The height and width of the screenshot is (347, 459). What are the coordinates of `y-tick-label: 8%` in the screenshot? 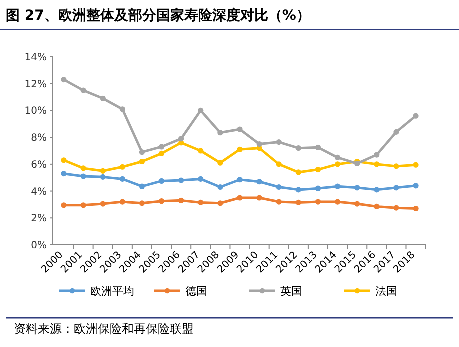 It's located at (39, 138).